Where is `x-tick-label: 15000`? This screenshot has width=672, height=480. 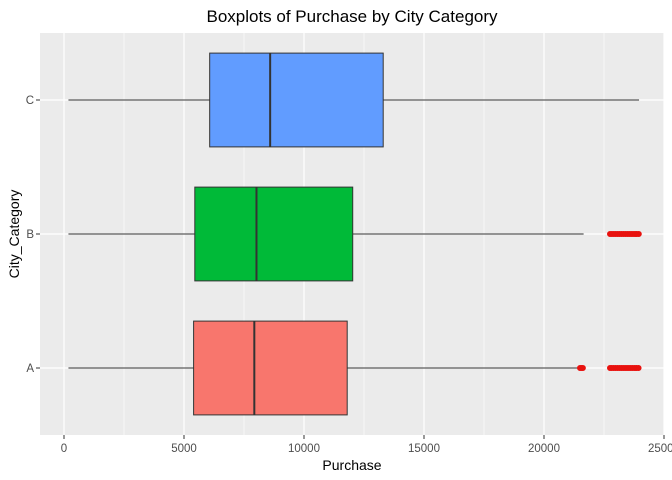
x-tick-label: 15000 is located at coordinates (424, 449).